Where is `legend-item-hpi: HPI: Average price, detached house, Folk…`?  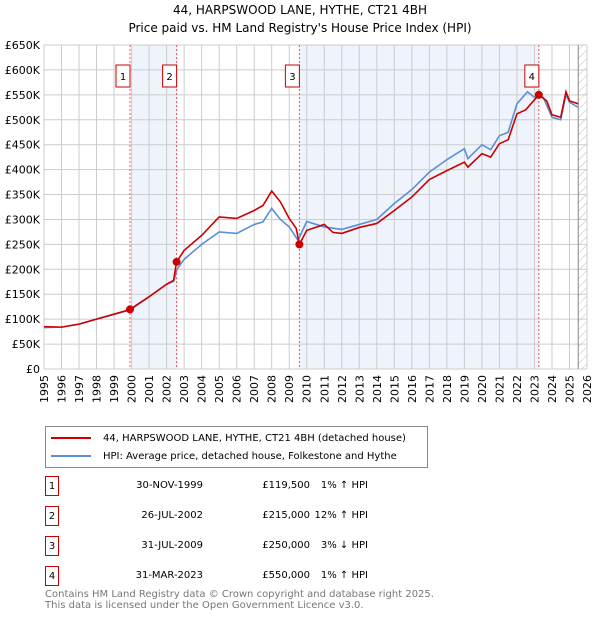 legend-item-hpi: HPI: Average price, detached house, Folk… is located at coordinates (224, 456).